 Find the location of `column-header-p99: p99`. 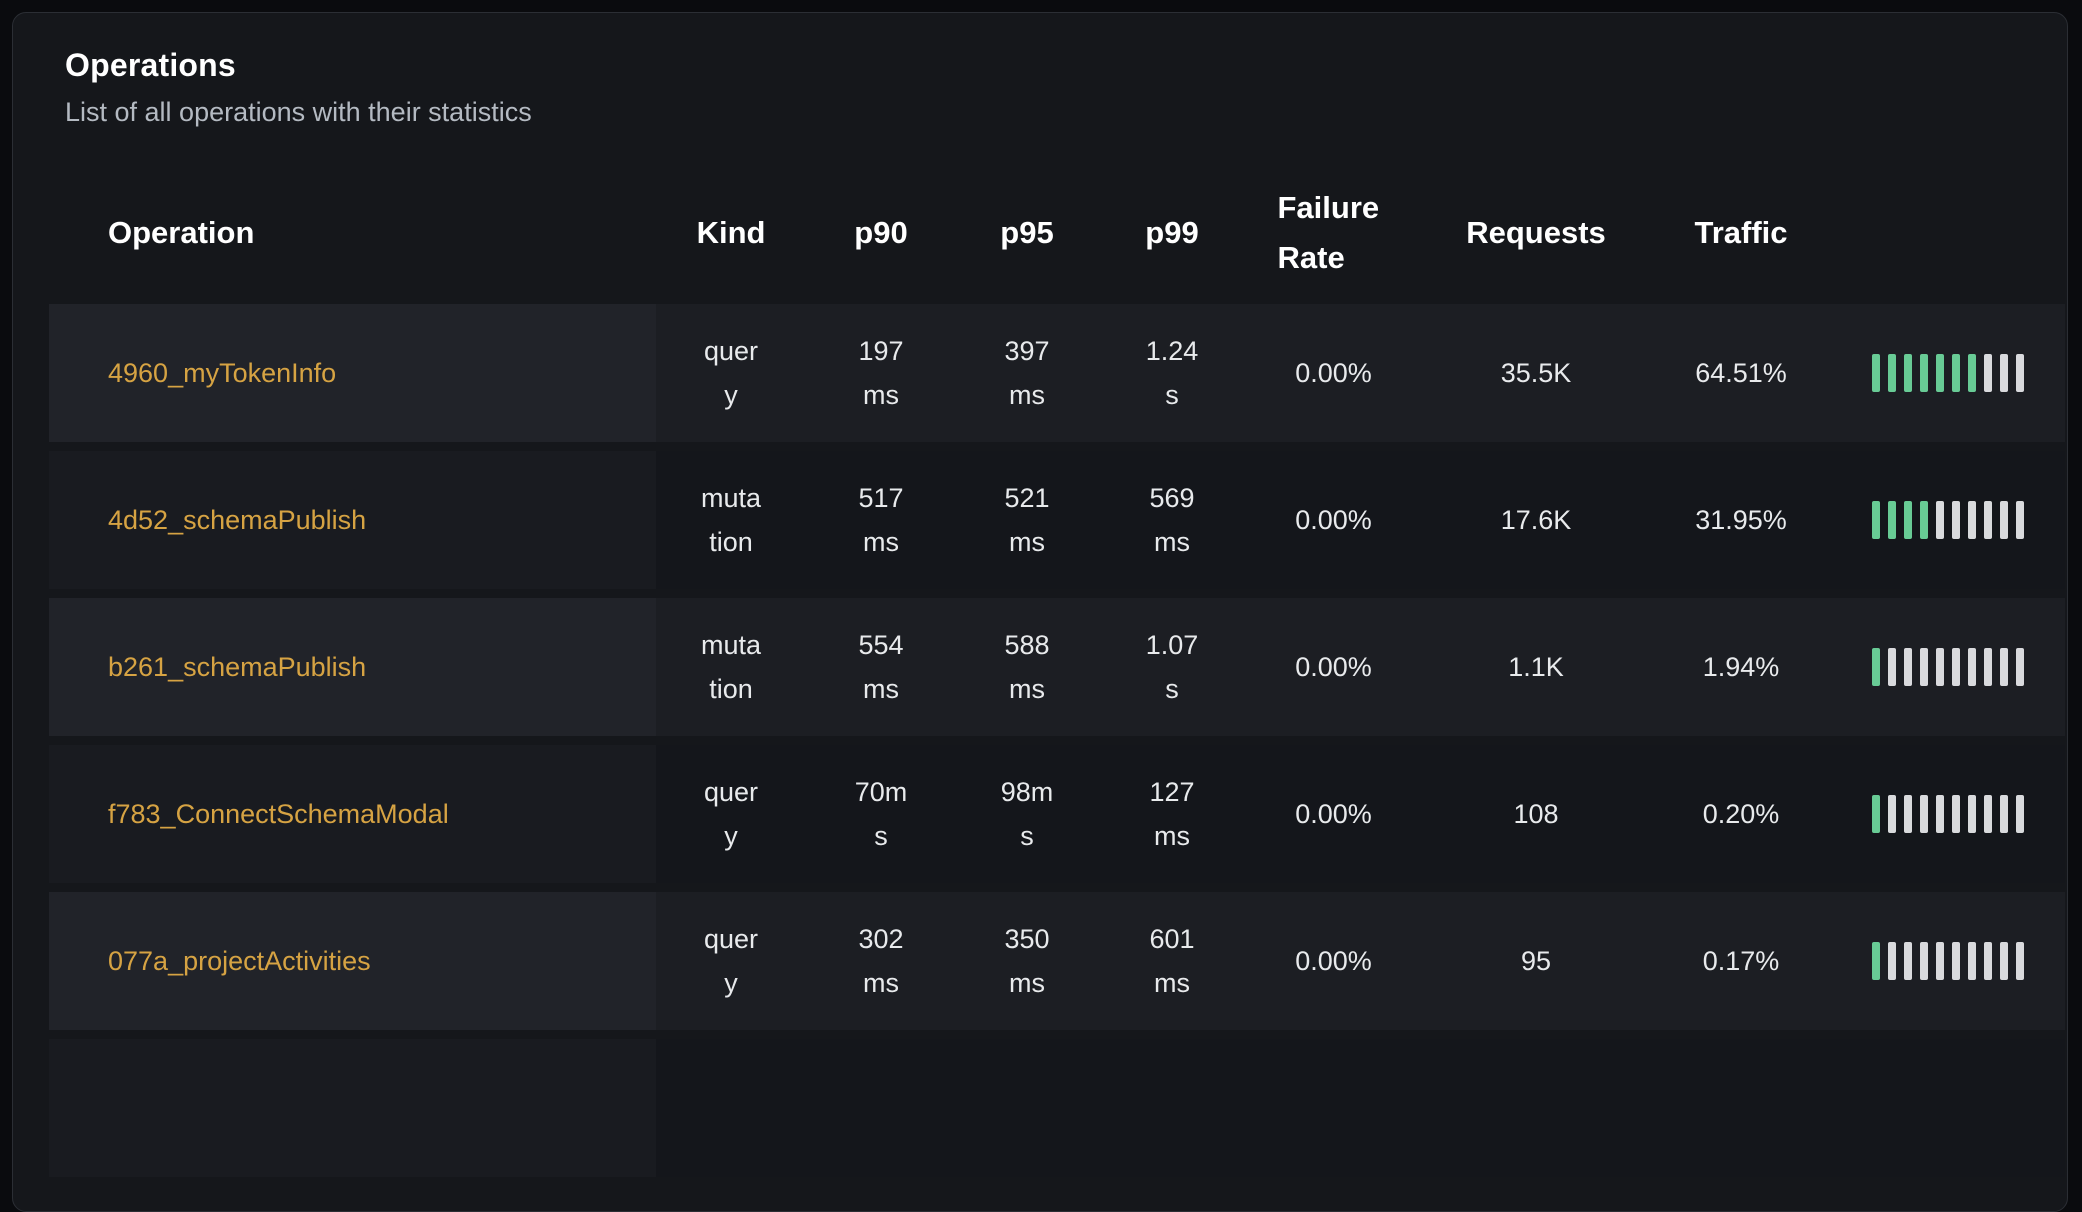

column-header-p99: p99 is located at coordinates (1172, 232).